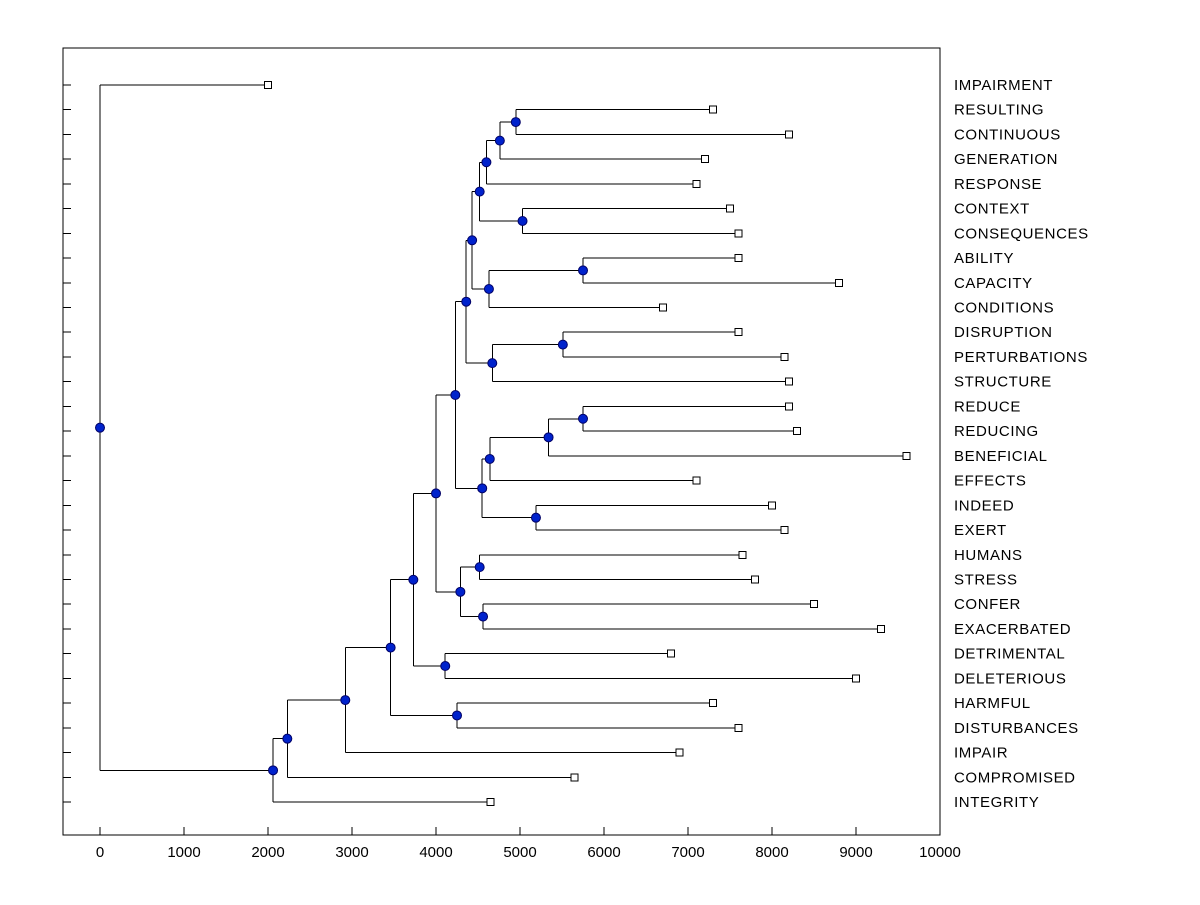  Describe the element at coordinates (1001, 456) in the screenshot. I see `leaf-label: BENEFICIAL` at that location.